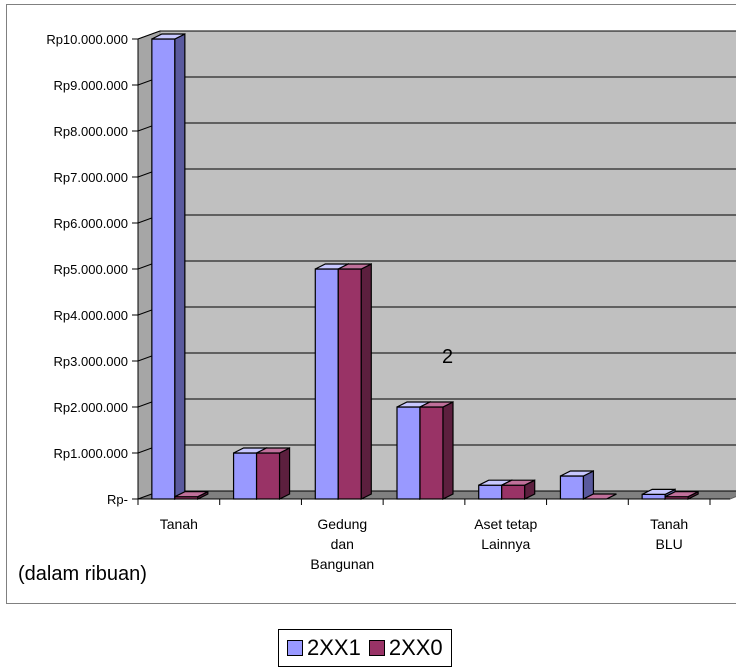  What do you see at coordinates (376, 648) in the screenshot?
I see `legend-swatch-series2` at bounding box center [376, 648].